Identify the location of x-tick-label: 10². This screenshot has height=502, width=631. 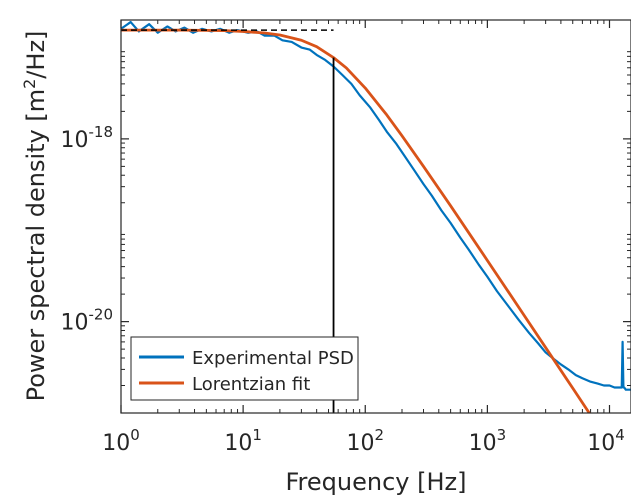
(365, 441).